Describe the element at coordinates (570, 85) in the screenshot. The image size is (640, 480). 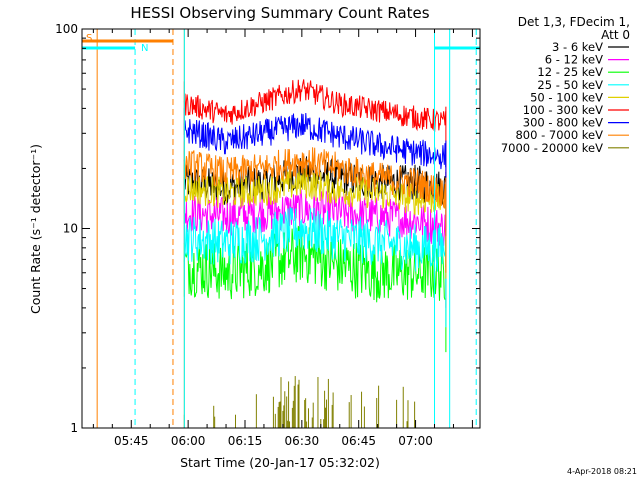
I see `legend-entry-label-4: 25 - 50 keV` at that location.